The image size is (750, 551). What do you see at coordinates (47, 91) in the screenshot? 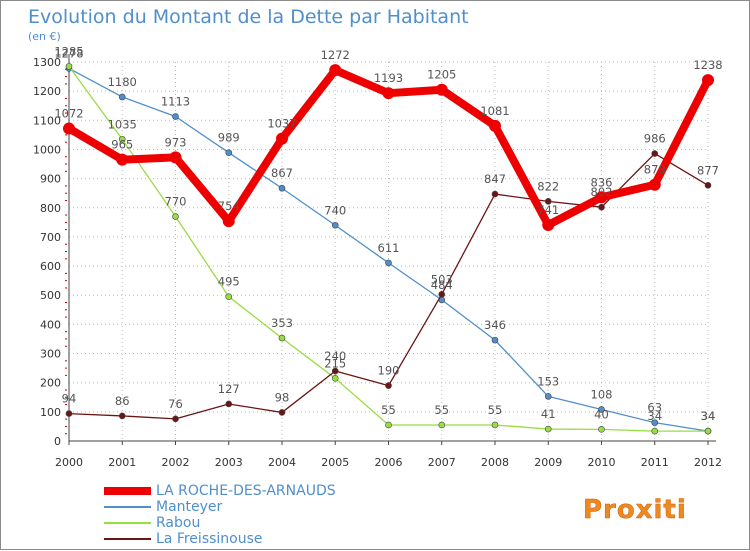
I see `y-tick-label: 1200` at bounding box center [47, 91].